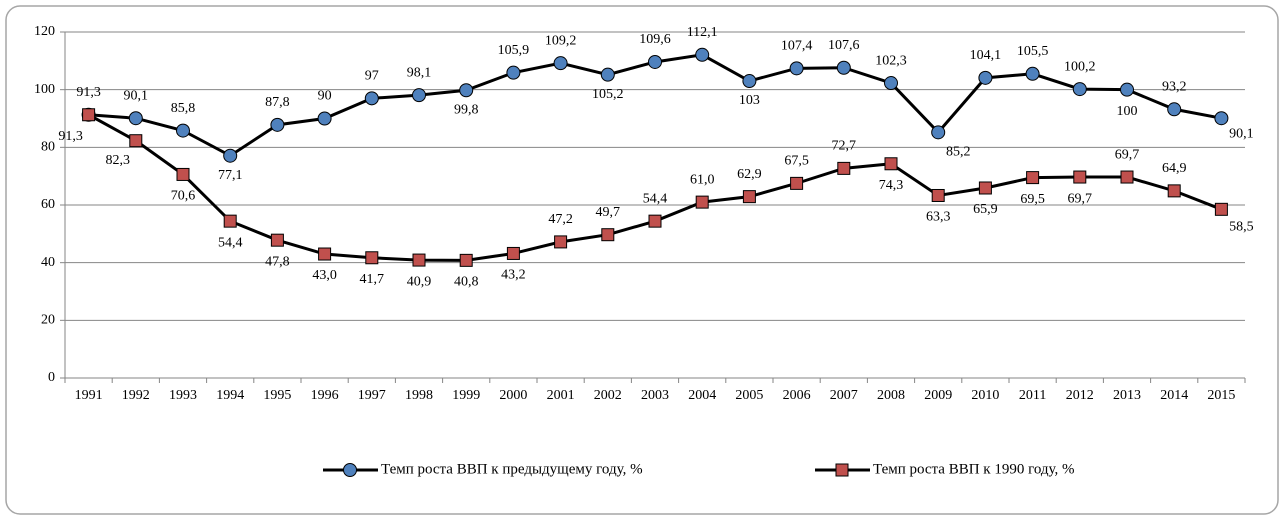 The width and height of the screenshot is (1286, 520). I want to click on data-label: 98,1, so click(419, 72).